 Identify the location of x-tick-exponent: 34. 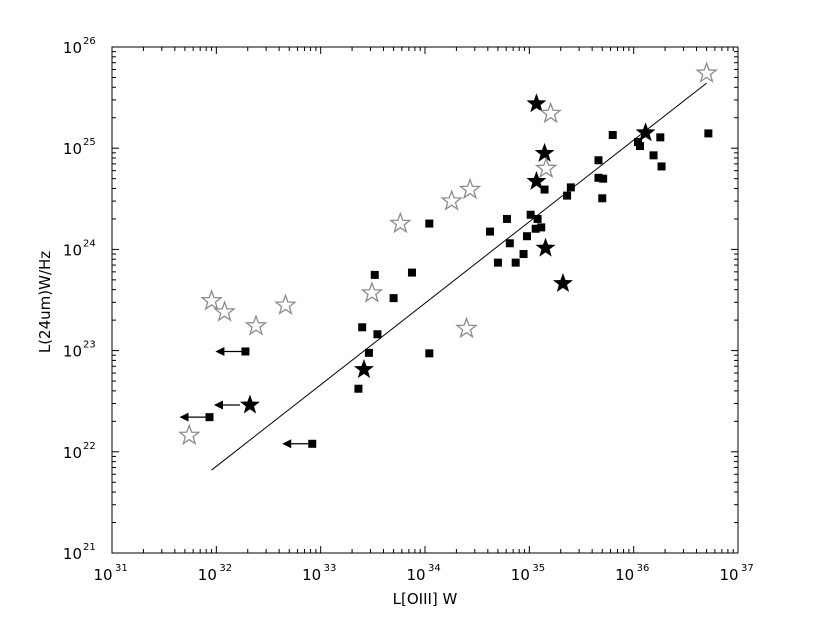
(434, 568).